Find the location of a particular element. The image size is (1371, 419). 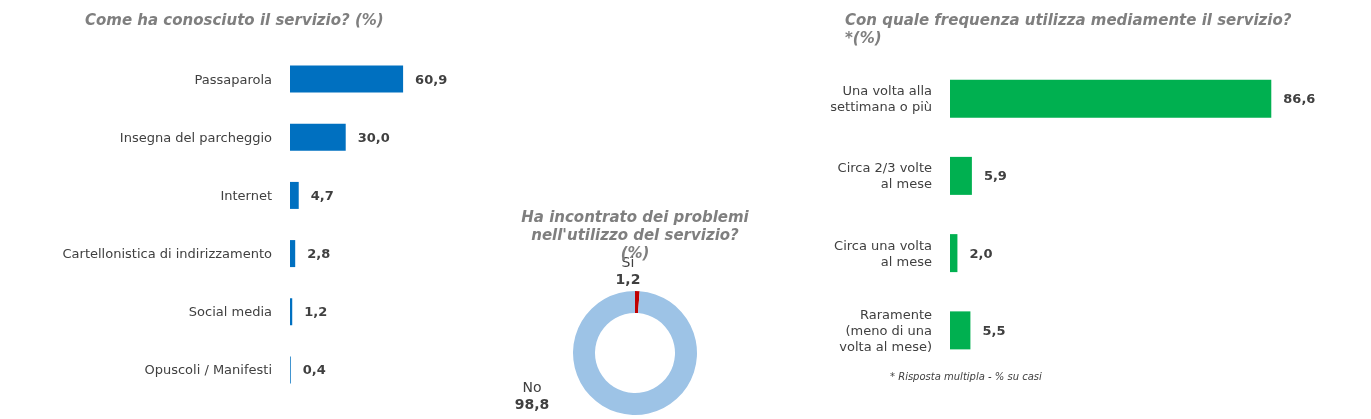

y-tick-label: Cartellonistica di indirizzamento is located at coordinates (167, 254).